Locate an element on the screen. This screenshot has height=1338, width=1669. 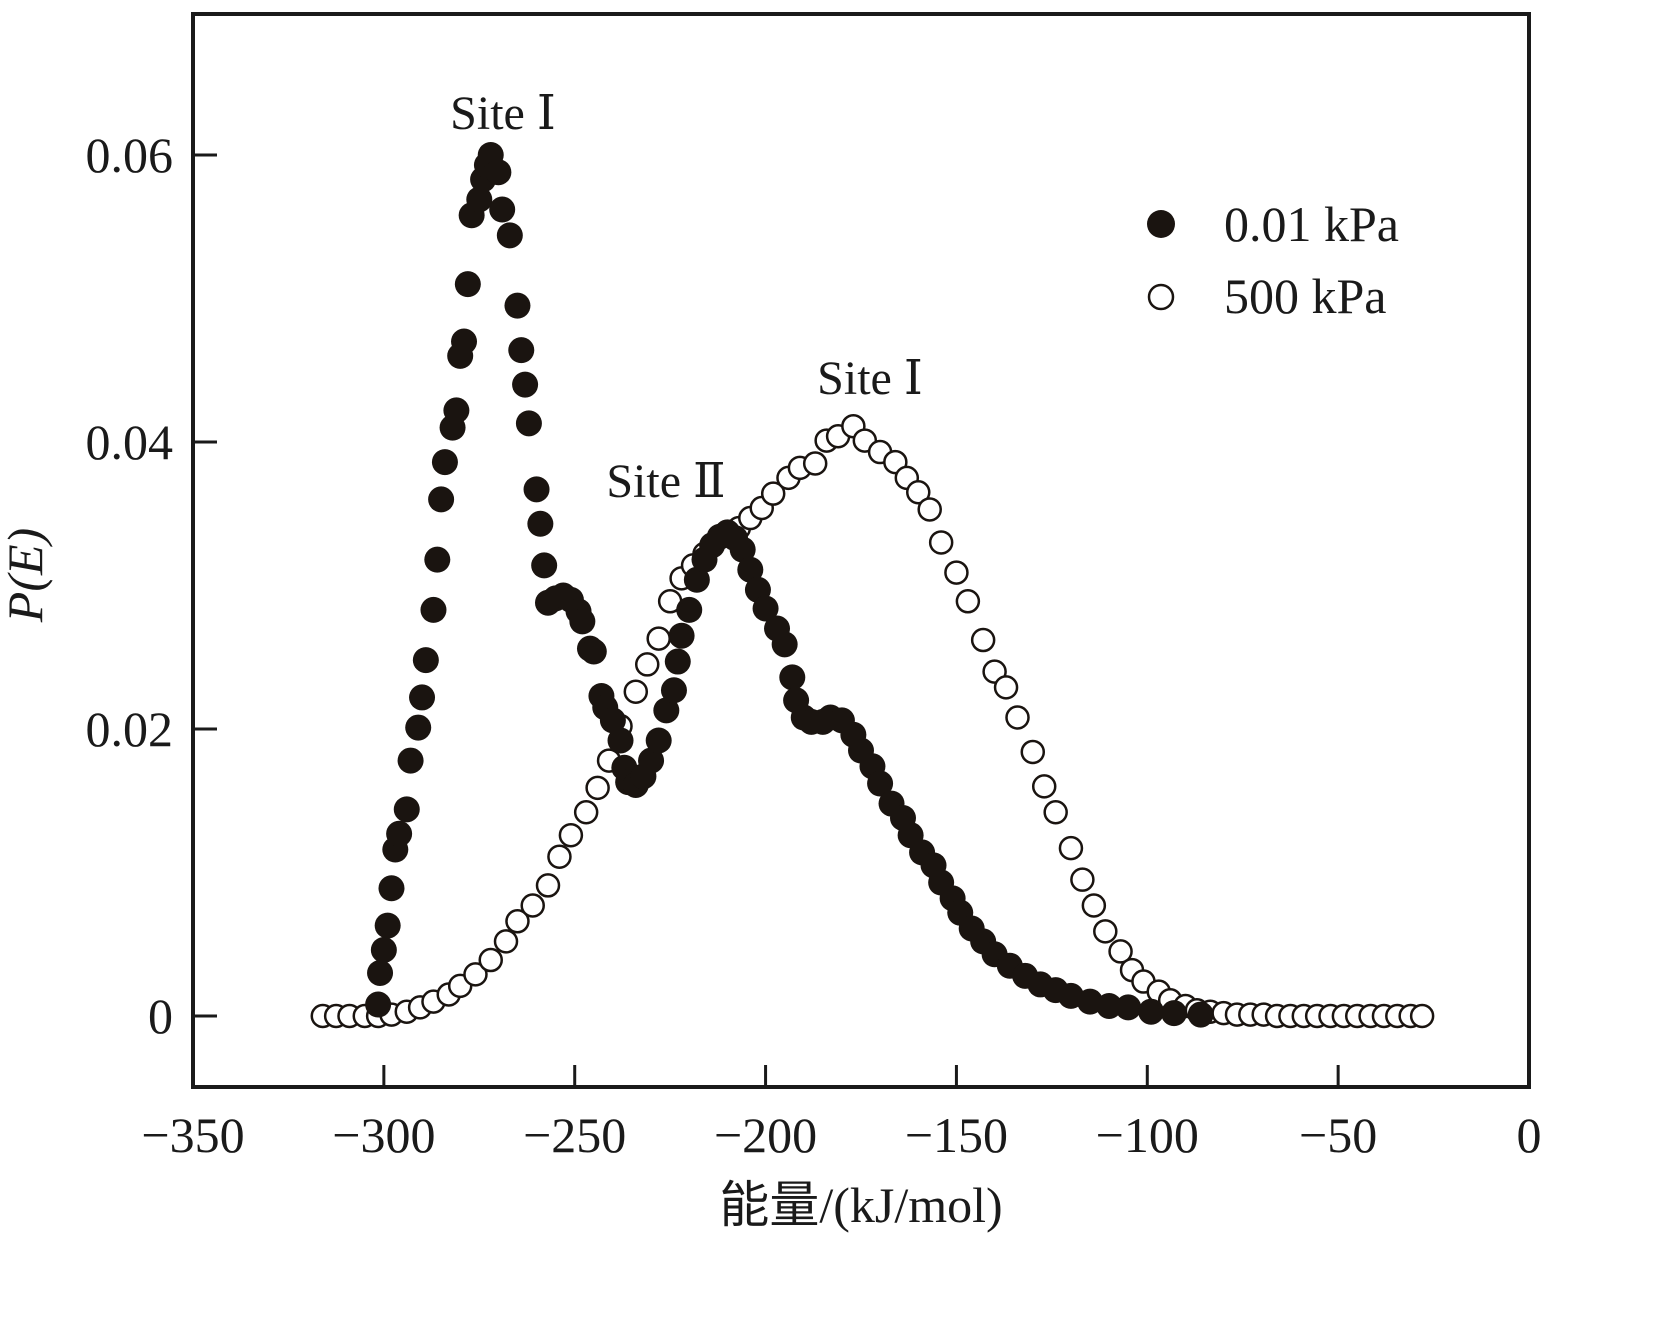
legend-marker-filled is located at coordinates (1161, 224).